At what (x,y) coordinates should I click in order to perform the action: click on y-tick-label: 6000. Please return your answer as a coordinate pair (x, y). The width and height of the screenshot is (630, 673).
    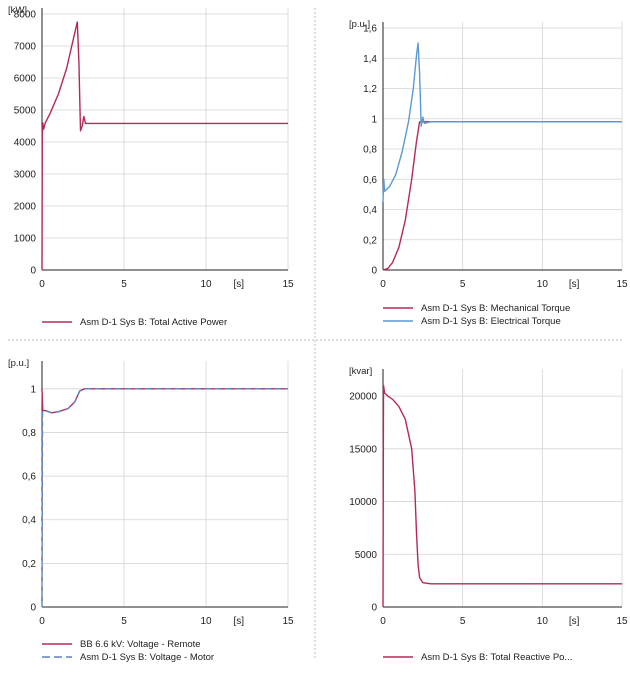
    Looking at the image, I should click on (25, 79).